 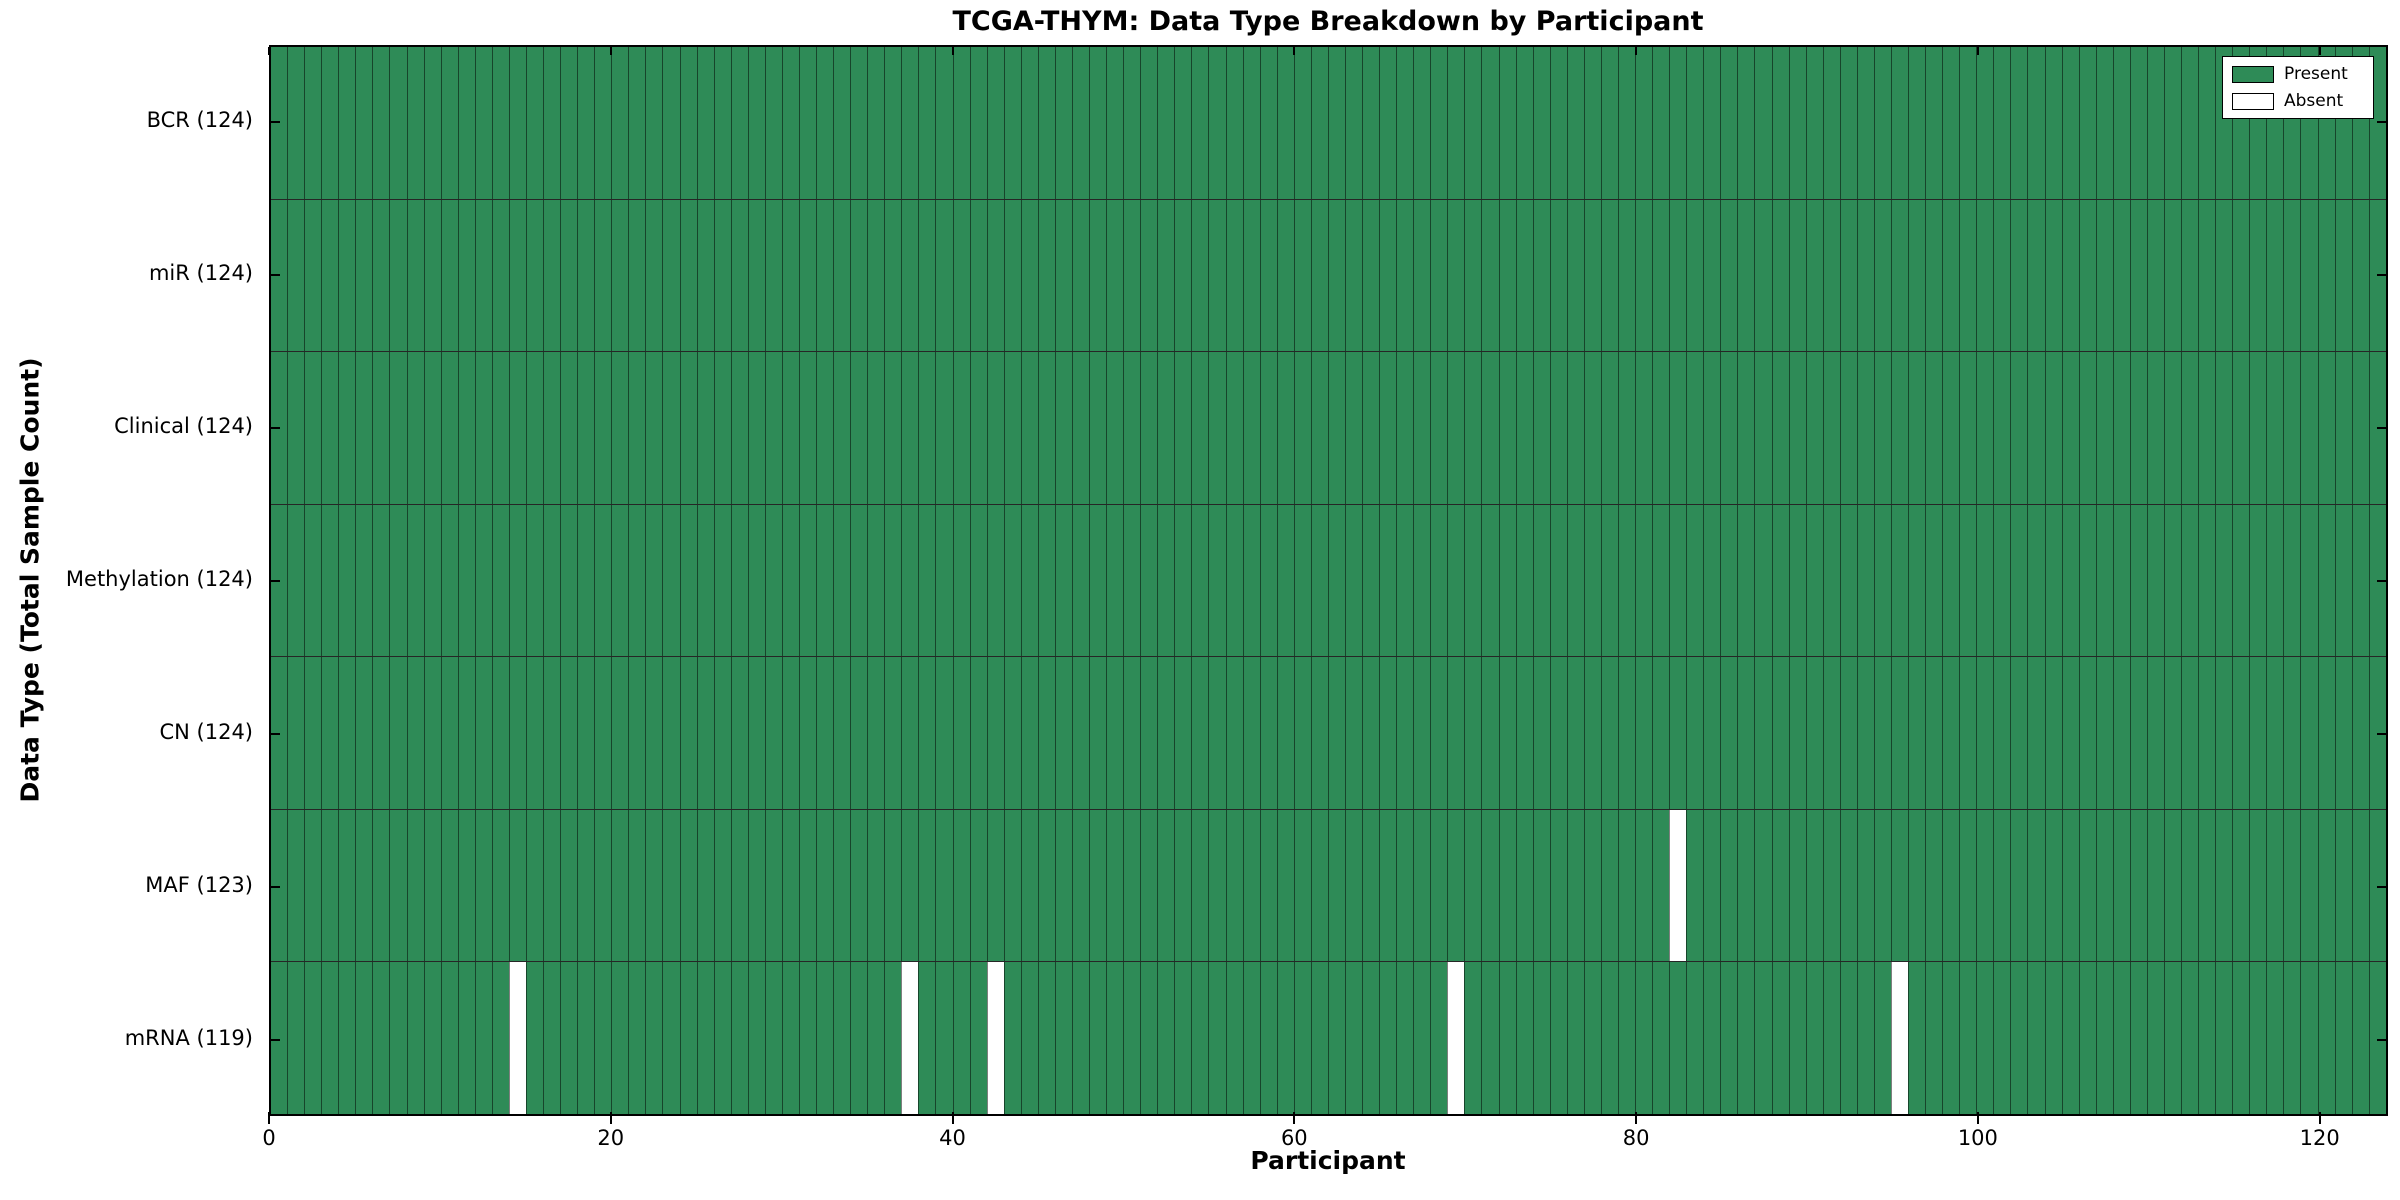 I want to click on y-tick-mark-left-mRNA, so click(x=275, y=1039).